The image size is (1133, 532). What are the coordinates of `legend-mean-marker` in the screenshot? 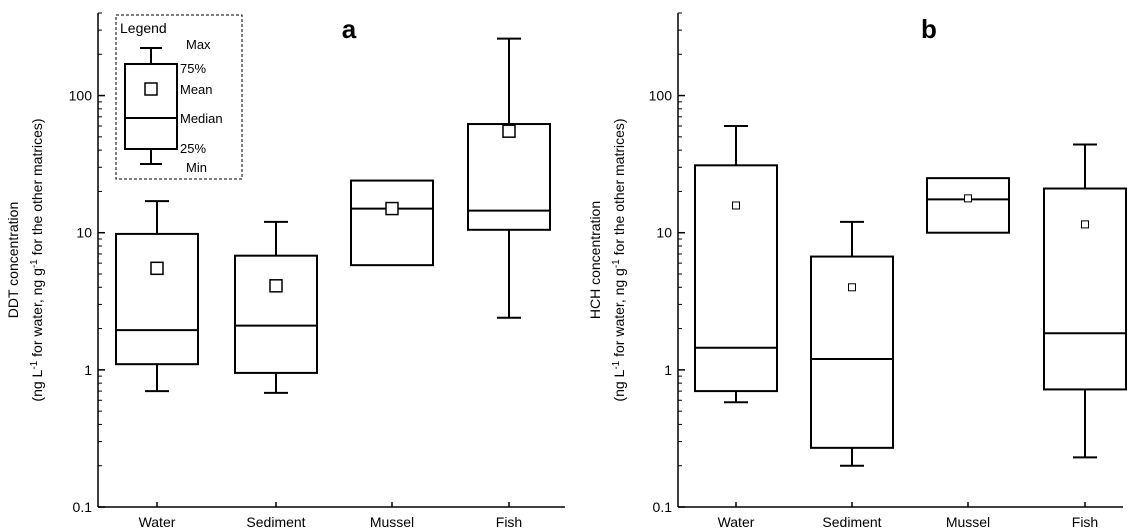 It's located at (151, 89).